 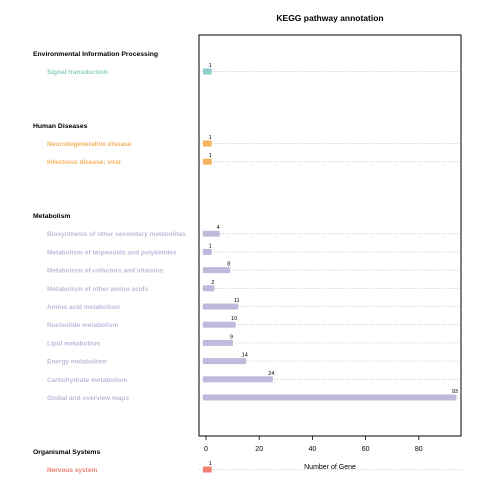 What do you see at coordinates (366, 449) in the screenshot?
I see `x-tick-label-60: 60` at bounding box center [366, 449].